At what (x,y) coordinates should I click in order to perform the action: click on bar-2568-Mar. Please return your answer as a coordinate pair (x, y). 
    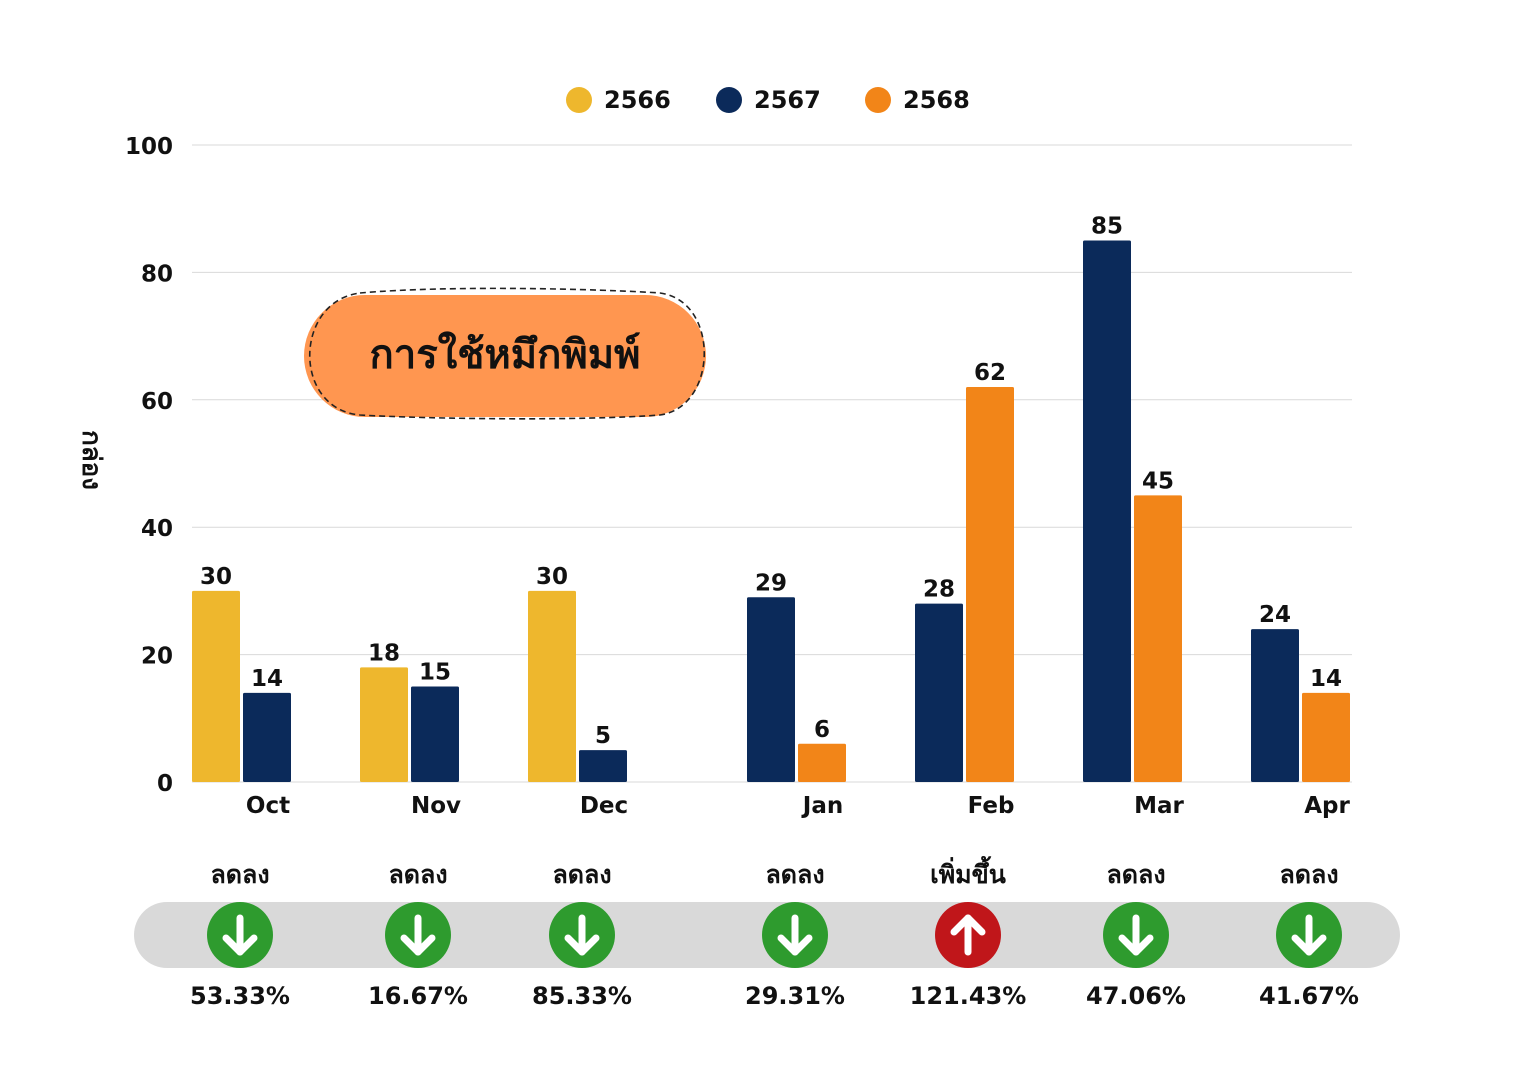
    Looking at the image, I should click on (1158, 638).